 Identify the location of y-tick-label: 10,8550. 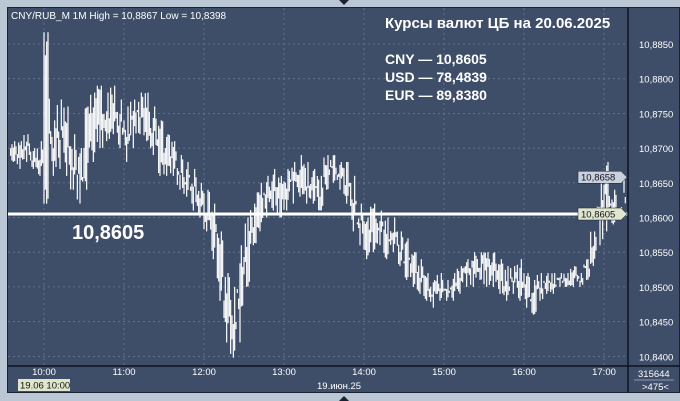
(656, 253).